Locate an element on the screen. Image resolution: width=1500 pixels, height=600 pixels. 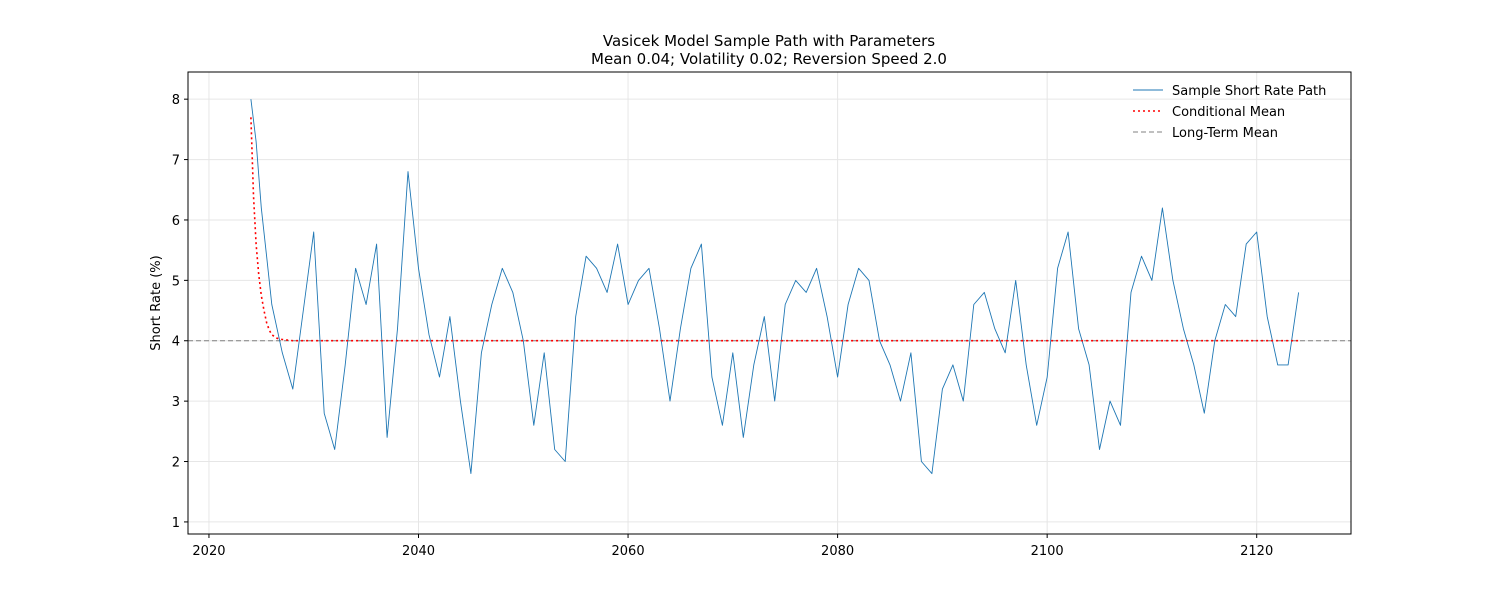
y-tick-label: 5 is located at coordinates (176, 281).